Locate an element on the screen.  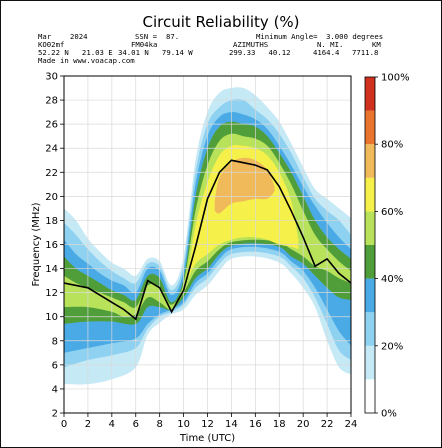
colorbar-tick-label-100: 100% is located at coordinates (395, 78).